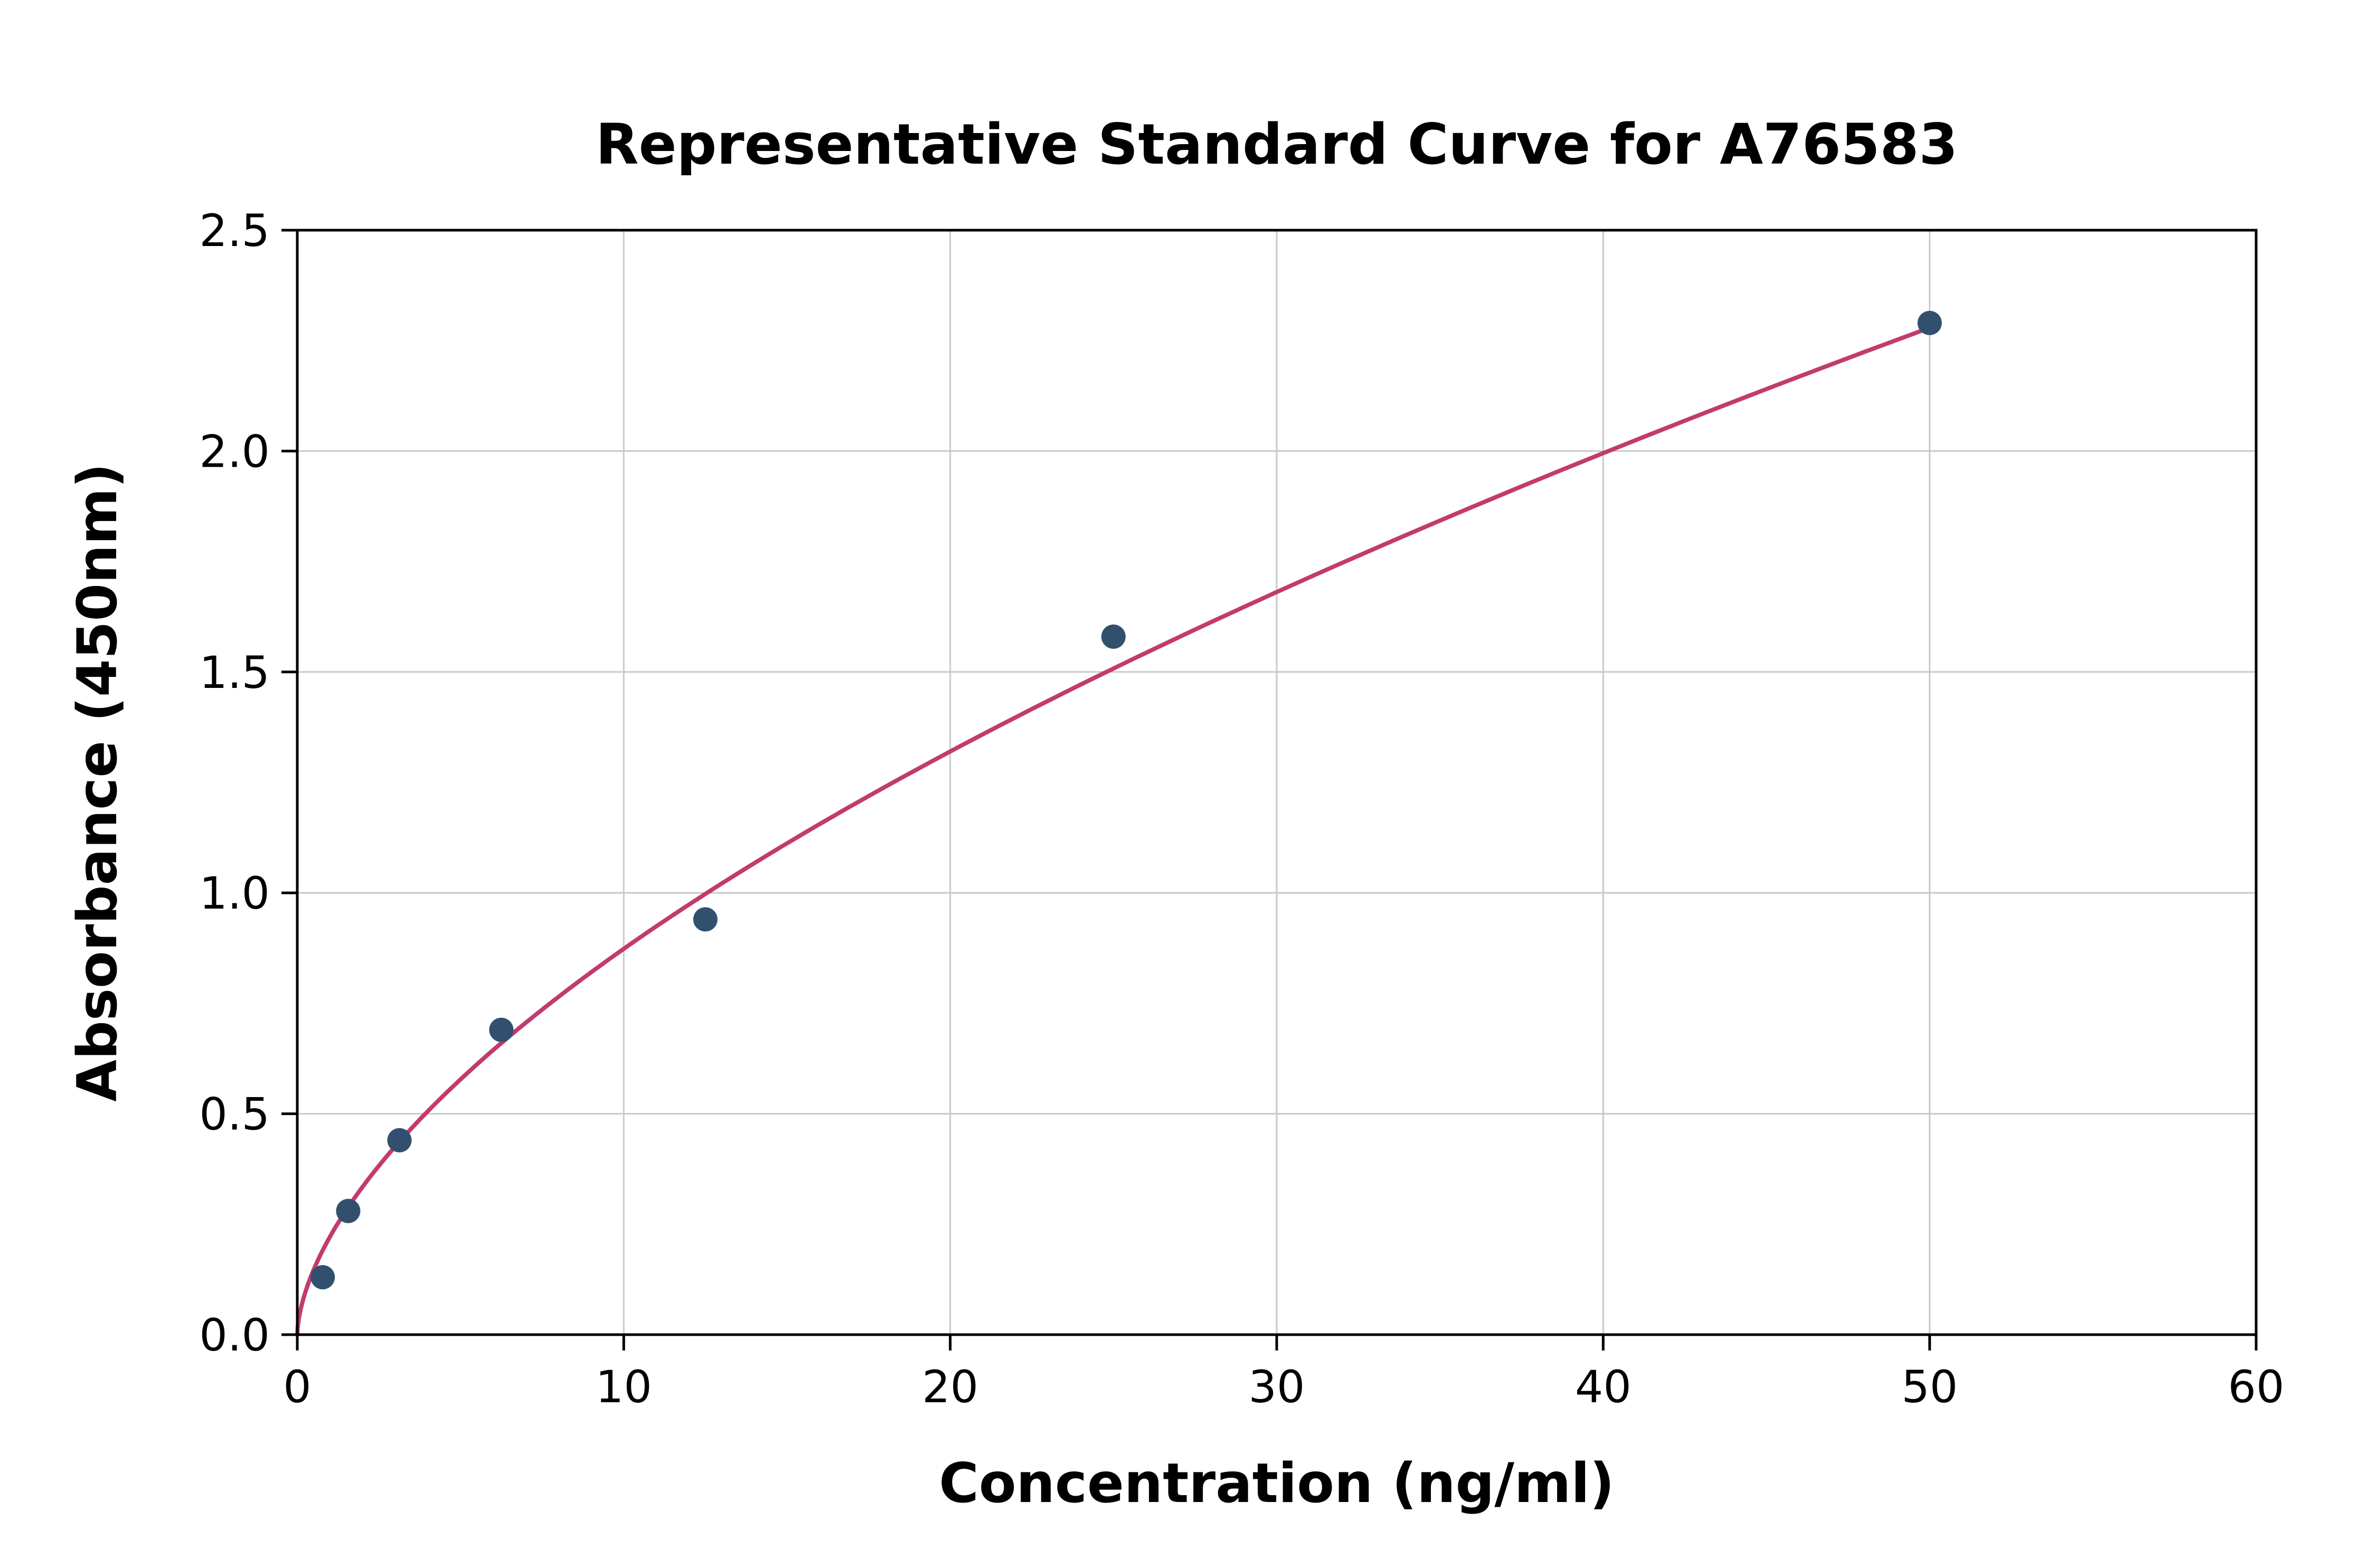 The width and height of the screenshot is (2376, 1568). I want to click on x-tick-label: 30, so click(1277, 1387).